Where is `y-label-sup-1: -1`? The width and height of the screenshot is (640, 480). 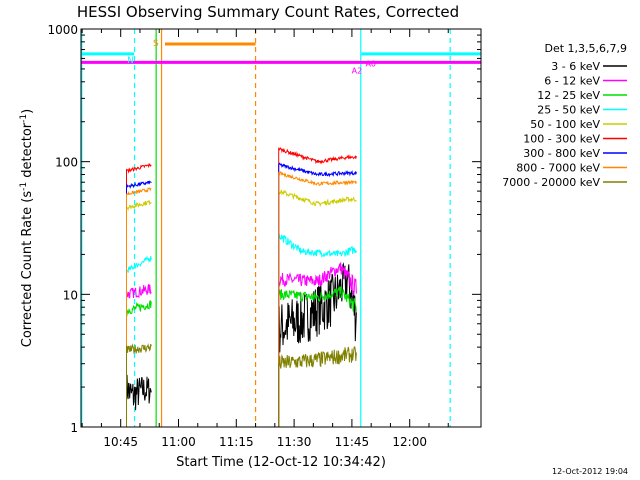
y-label-sup-1: -1 is located at coordinates (24, 186).